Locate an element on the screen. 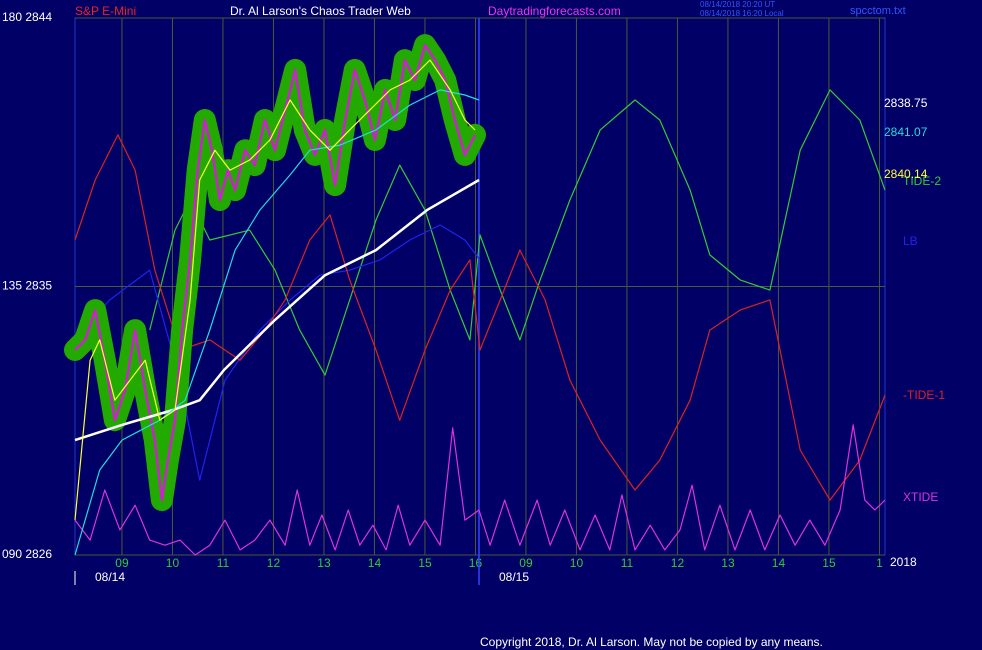 This screenshot has width=982, height=650. y-tick-label: 090 2826 is located at coordinates (27, 554).